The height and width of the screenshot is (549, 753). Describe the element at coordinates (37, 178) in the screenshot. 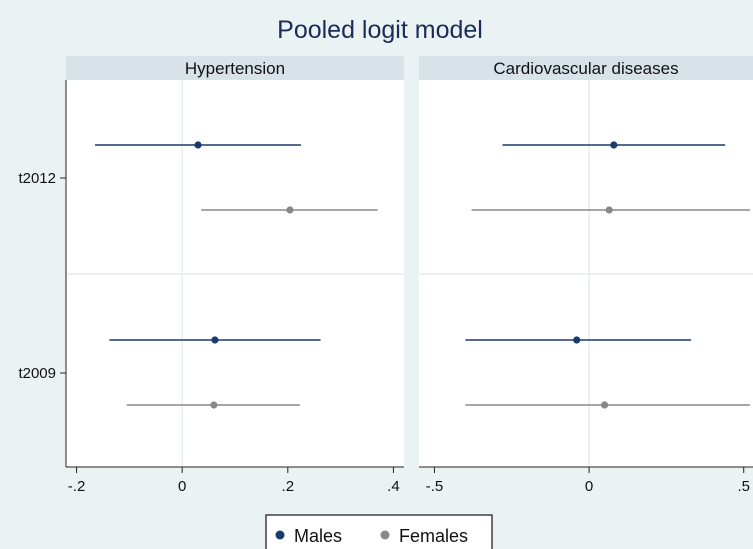

I see `y-tick-label-t2012: t2012` at that location.